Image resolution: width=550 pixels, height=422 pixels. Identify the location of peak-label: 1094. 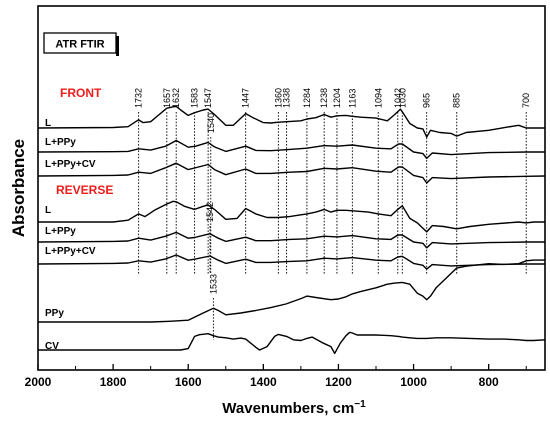
(378, 98).